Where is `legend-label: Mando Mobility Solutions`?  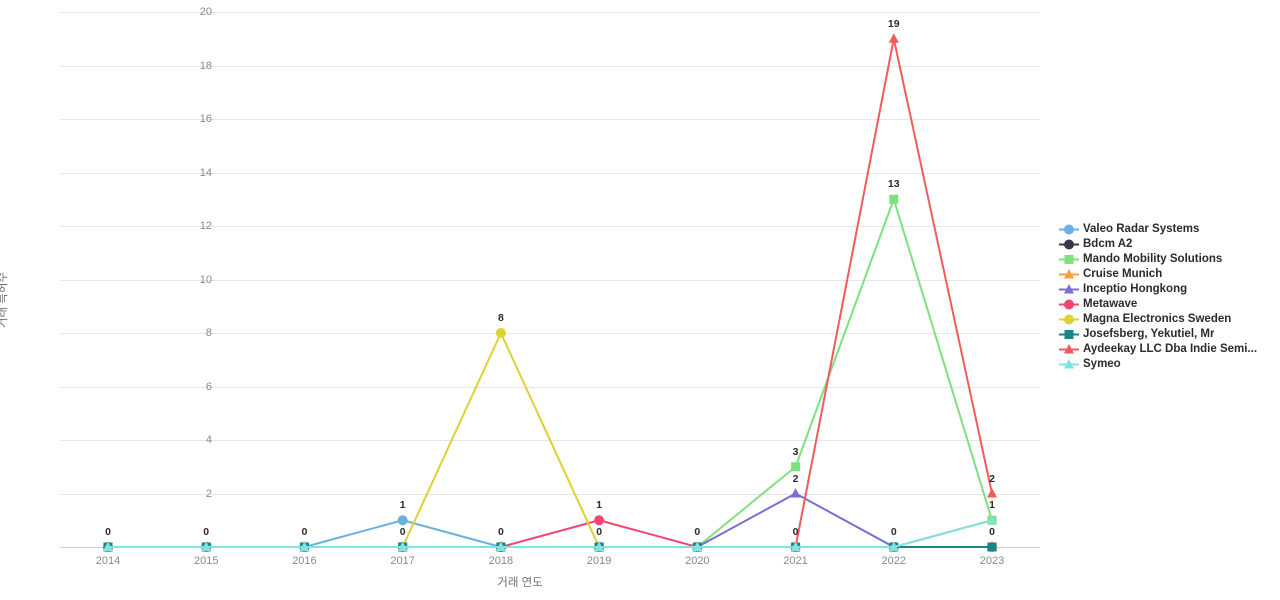 legend-label: Mando Mobility Solutions is located at coordinates (1153, 259).